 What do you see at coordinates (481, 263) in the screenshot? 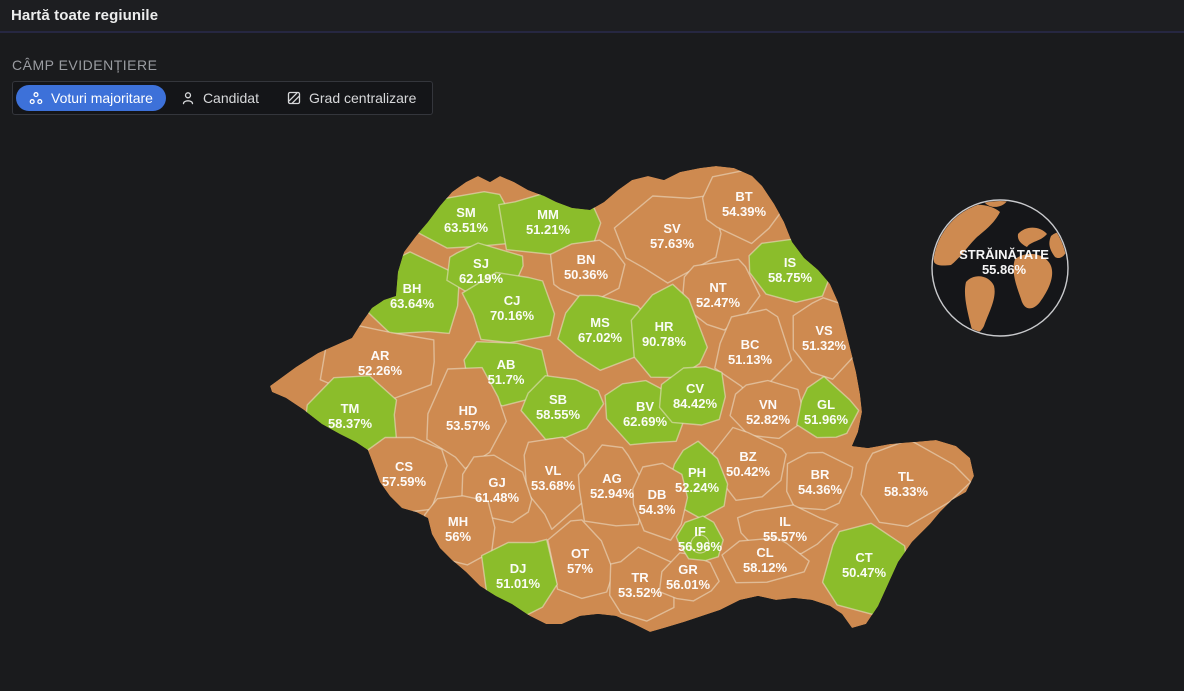
I see `region-code-label: SJ` at bounding box center [481, 263].